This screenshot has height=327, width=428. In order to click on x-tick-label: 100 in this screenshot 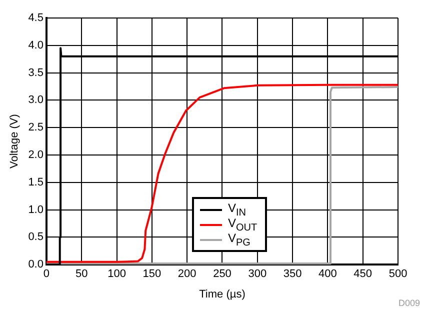, I will do `click(117, 274)`.